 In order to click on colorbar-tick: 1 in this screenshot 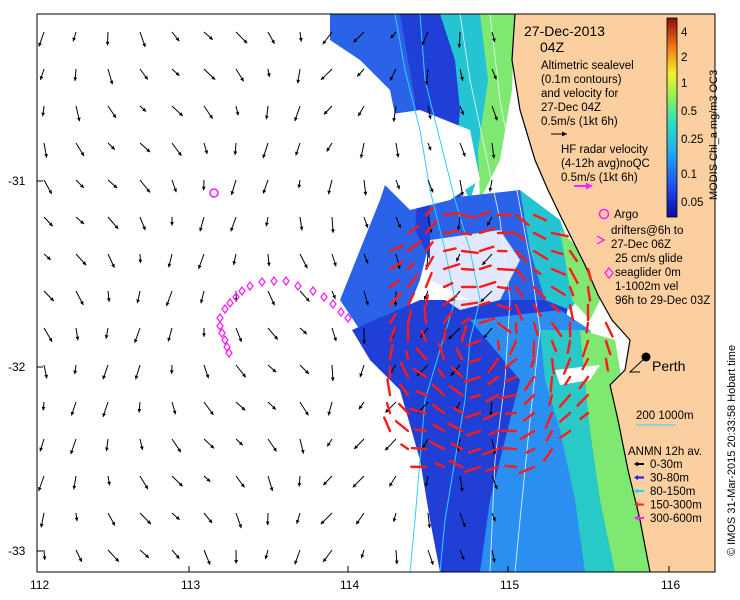, I will do `click(684, 84)`.